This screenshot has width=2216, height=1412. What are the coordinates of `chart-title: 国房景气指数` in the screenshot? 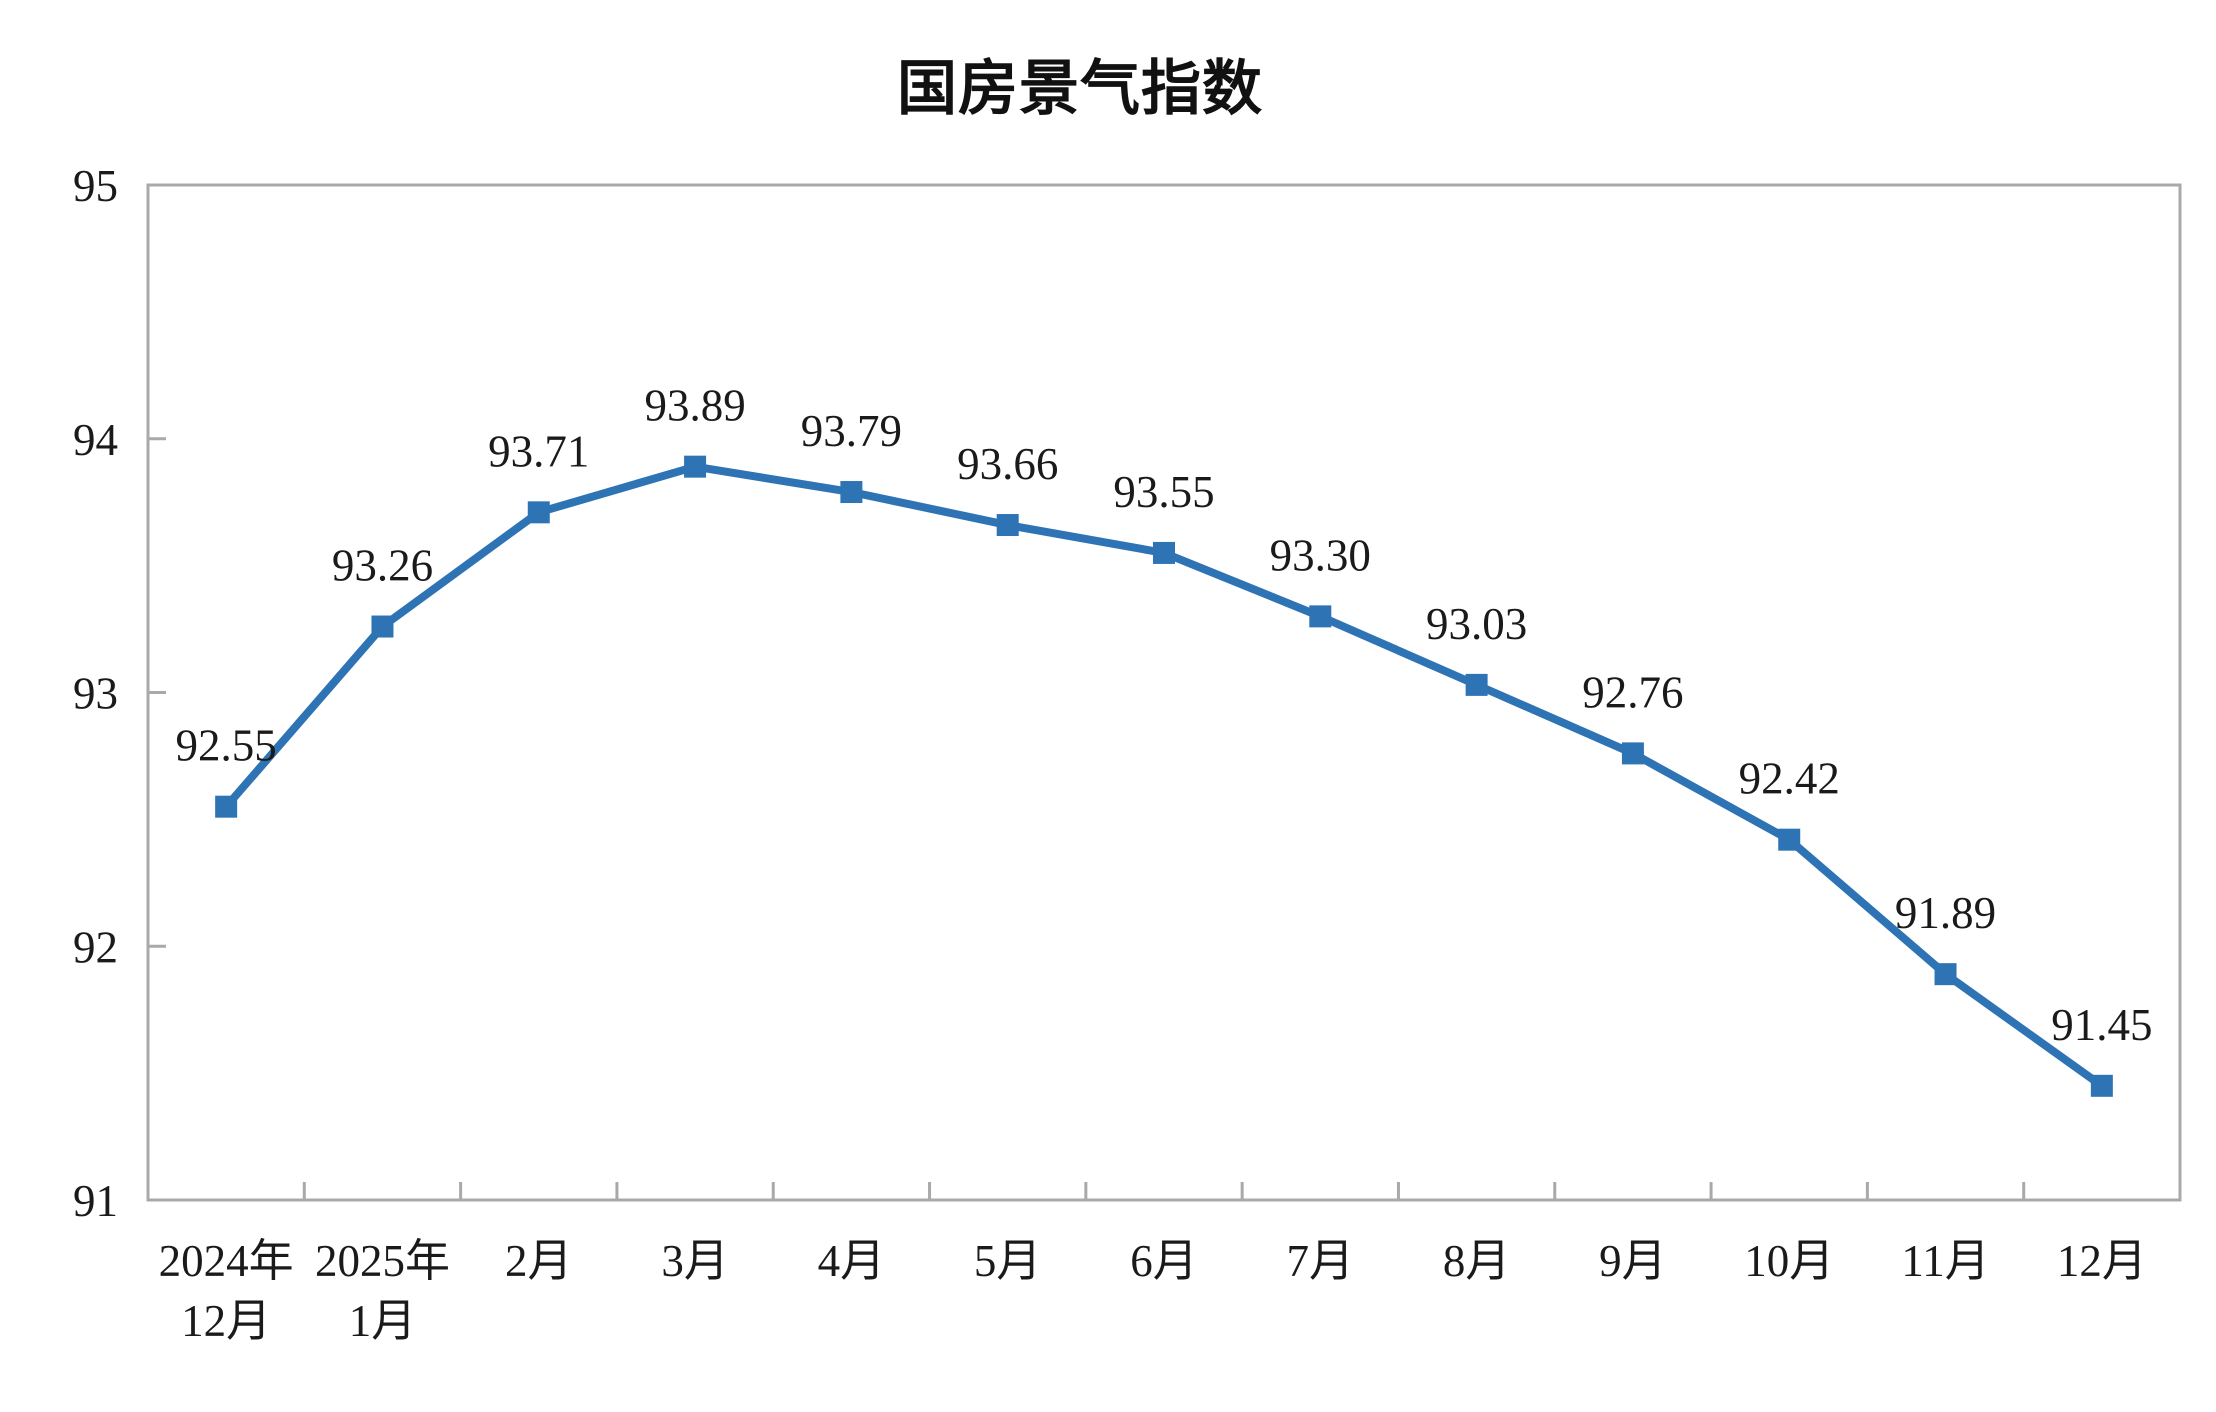 It's located at (1080, 88).